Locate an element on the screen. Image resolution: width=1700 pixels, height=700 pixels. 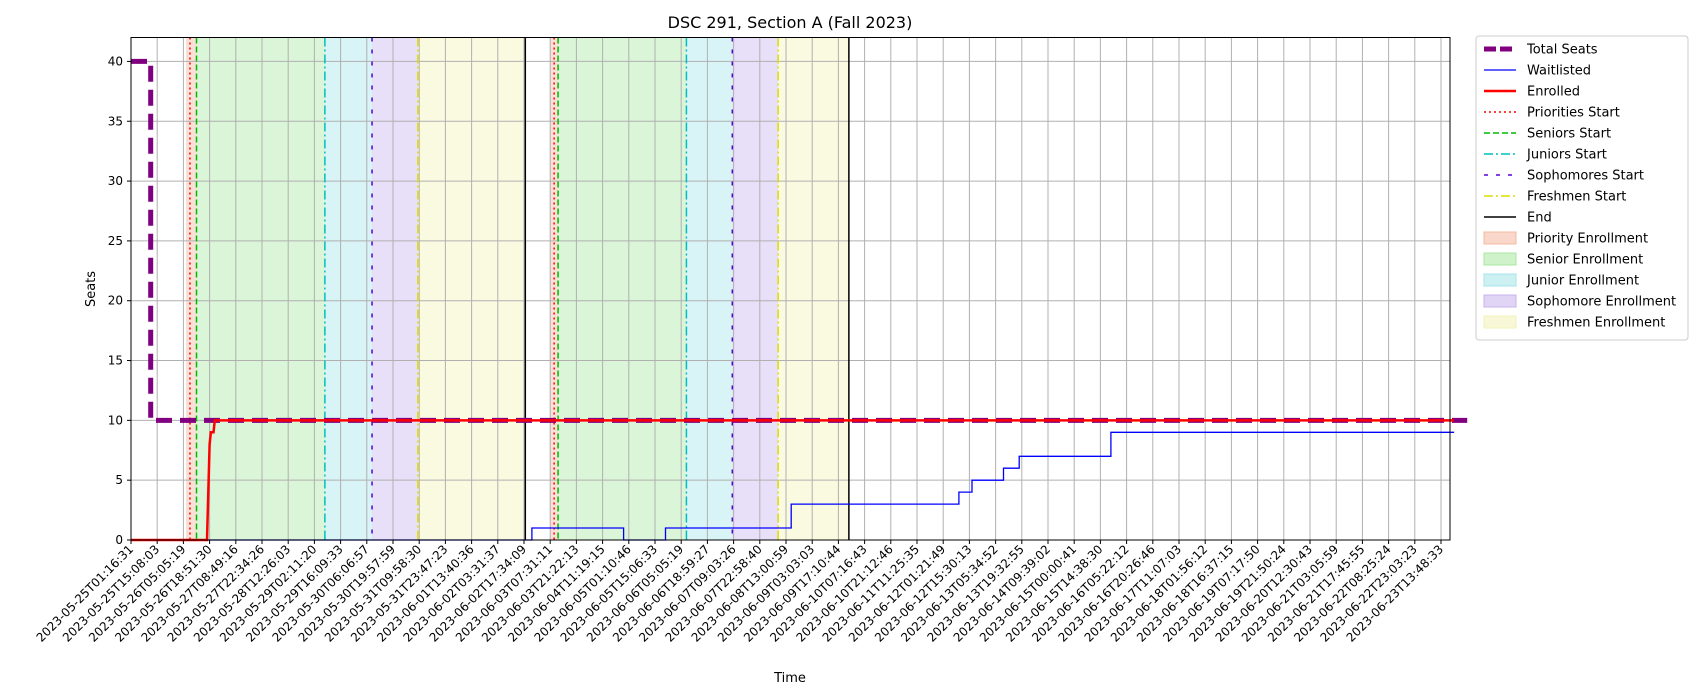
legend-box is located at coordinates (1582, 188).